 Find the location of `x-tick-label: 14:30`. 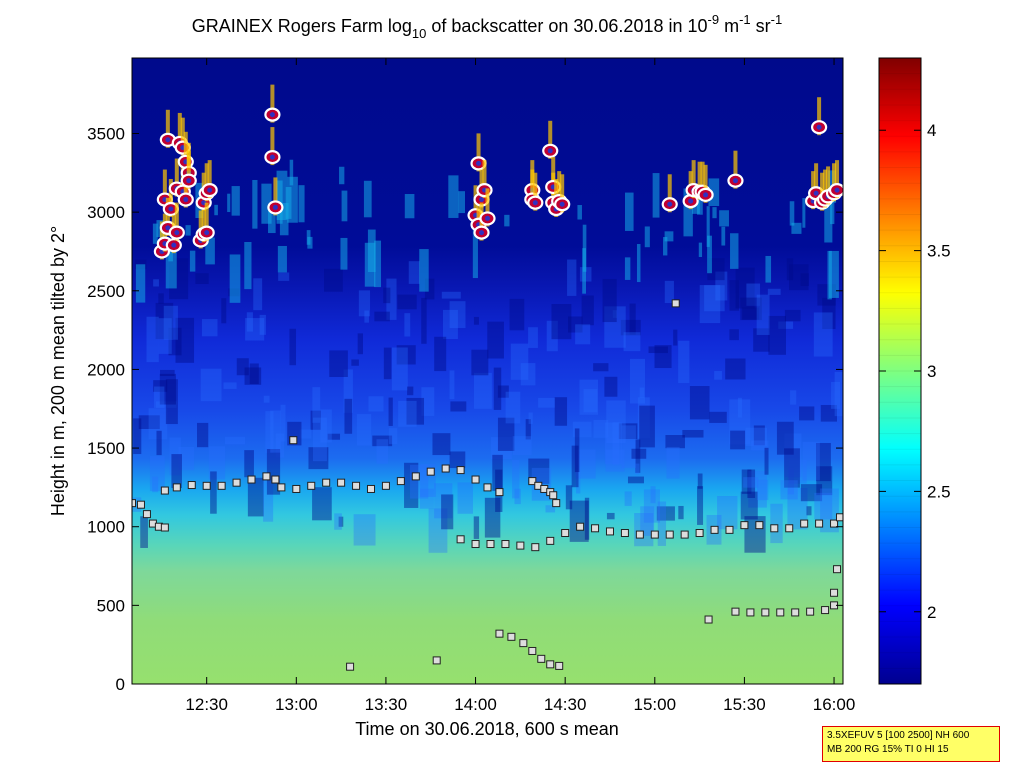

x-tick-label: 14:30 is located at coordinates (565, 704).